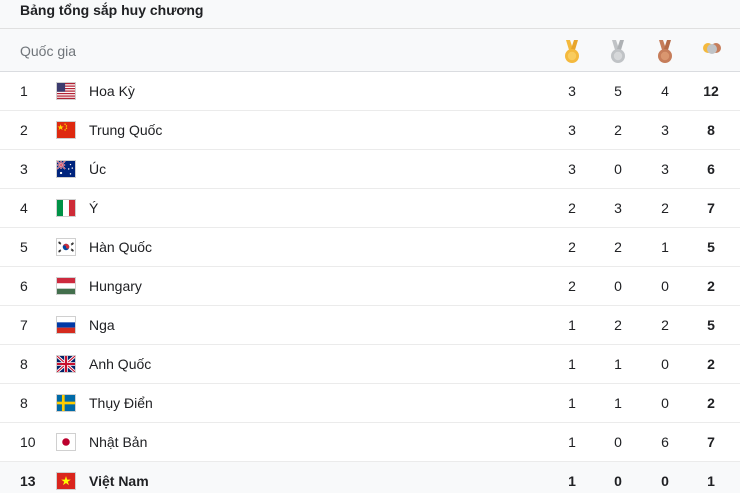  What do you see at coordinates (66, 286) in the screenshot?
I see `flag-hungary-icon` at bounding box center [66, 286].